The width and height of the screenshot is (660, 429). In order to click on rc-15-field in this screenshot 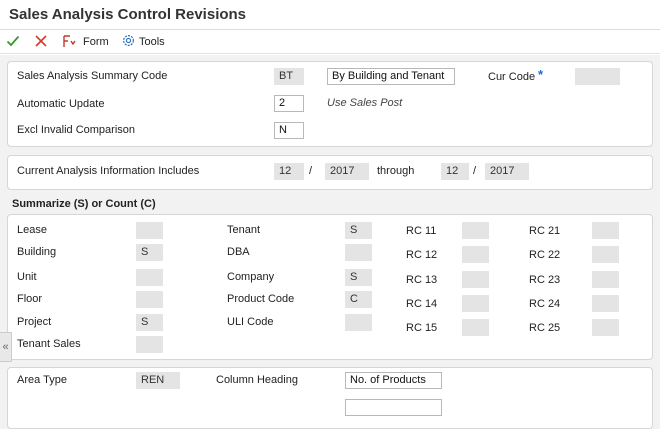, I will do `click(475, 327)`.